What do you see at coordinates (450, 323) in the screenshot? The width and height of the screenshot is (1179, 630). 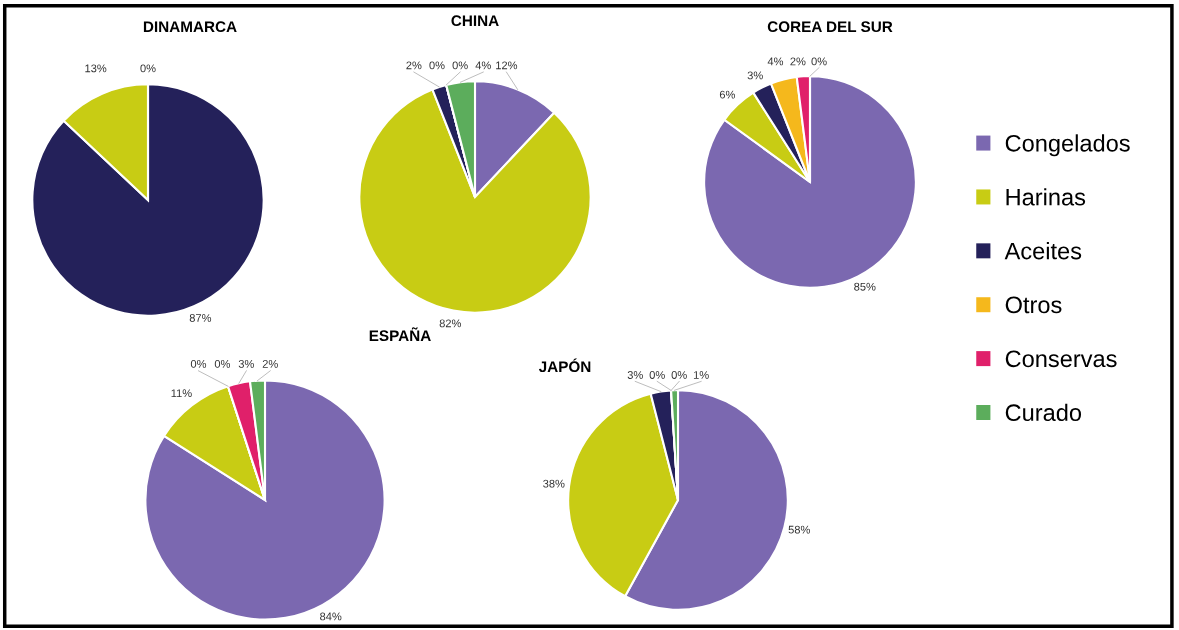 I see `data-label: 82%` at bounding box center [450, 323].